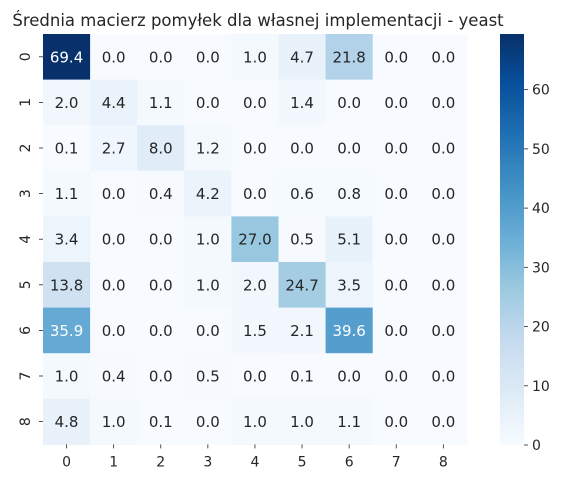  Describe the element at coordinates (255, 422) in the screenshot. I see `heatmap-cell-label-8-4: 1.0` at that location.